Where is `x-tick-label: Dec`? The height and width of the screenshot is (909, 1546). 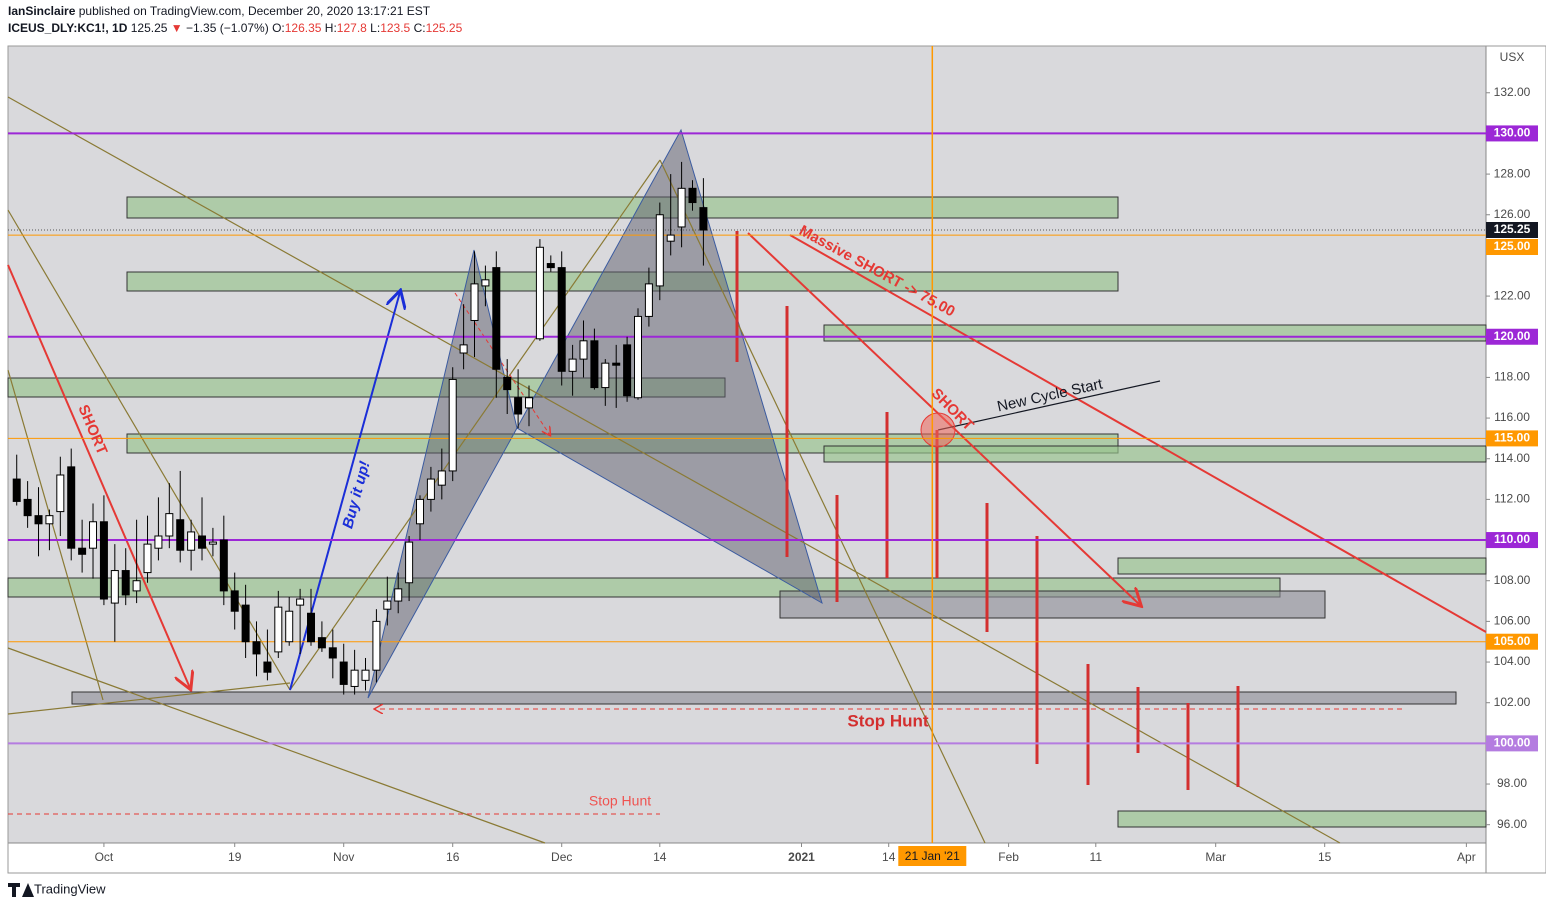 x-tick-label: Dec is located at coordinates (561, 857).